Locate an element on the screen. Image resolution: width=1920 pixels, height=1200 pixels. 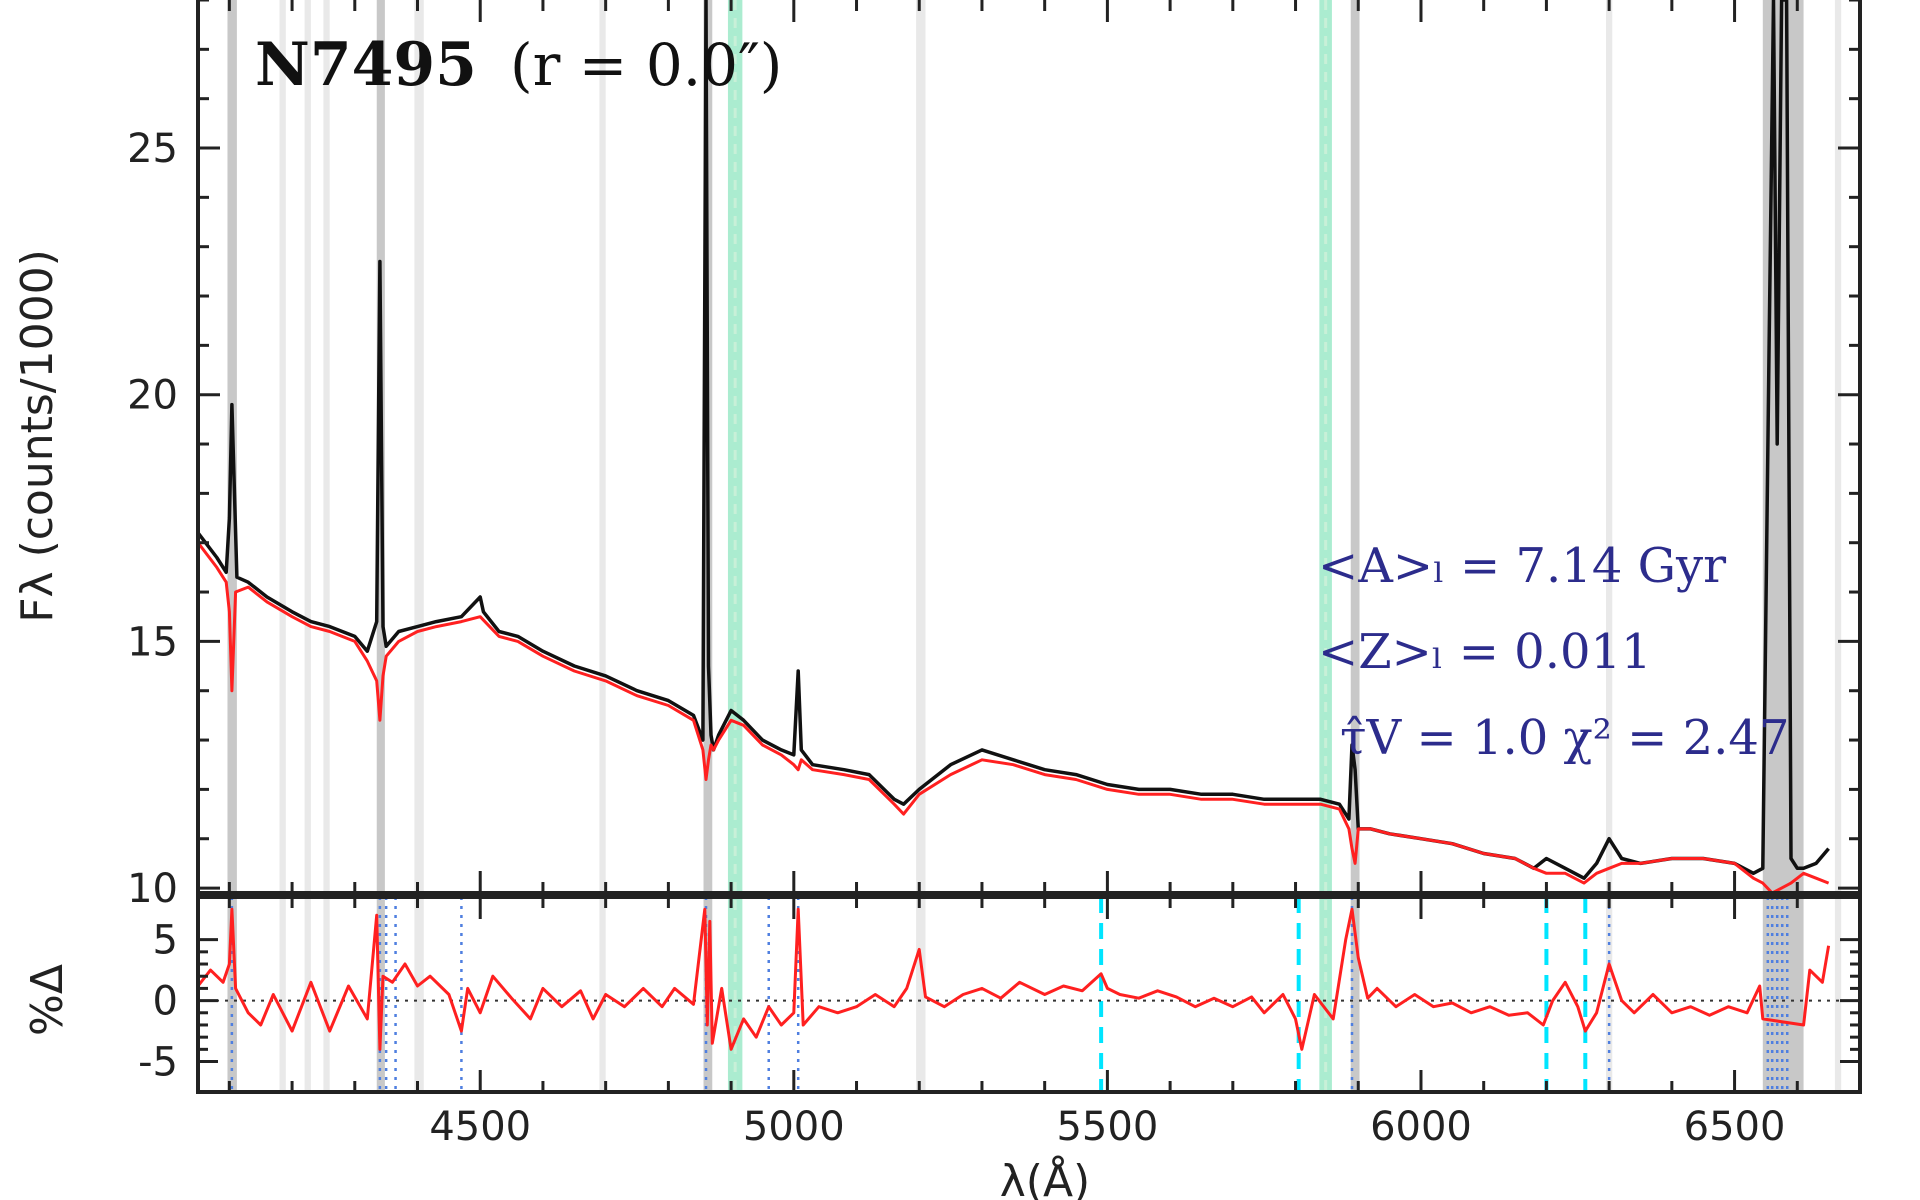
y-tick-label-residual: -5 is located at coordinates (158, 1063).